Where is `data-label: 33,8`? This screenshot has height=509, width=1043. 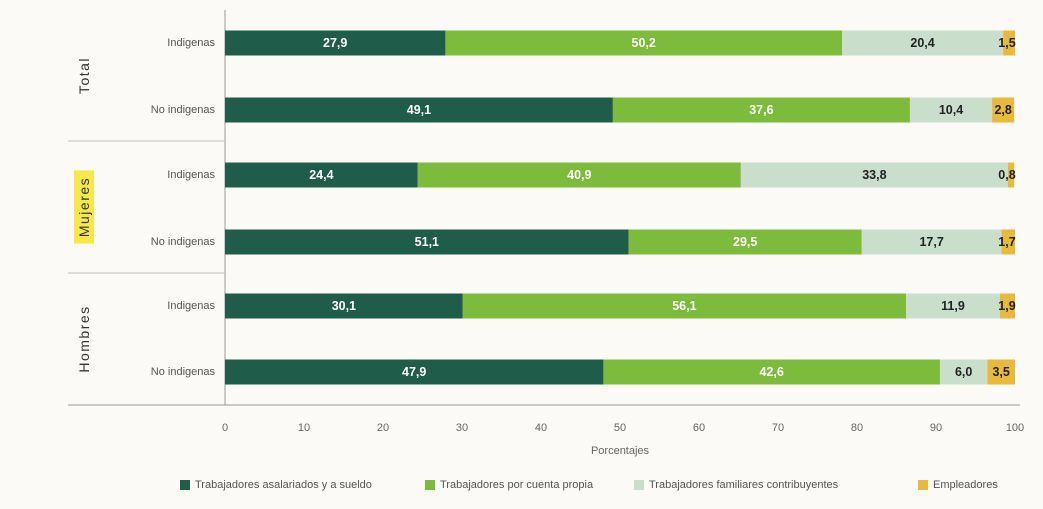 data-label: 33,8 is located at coordinates (874, 175).